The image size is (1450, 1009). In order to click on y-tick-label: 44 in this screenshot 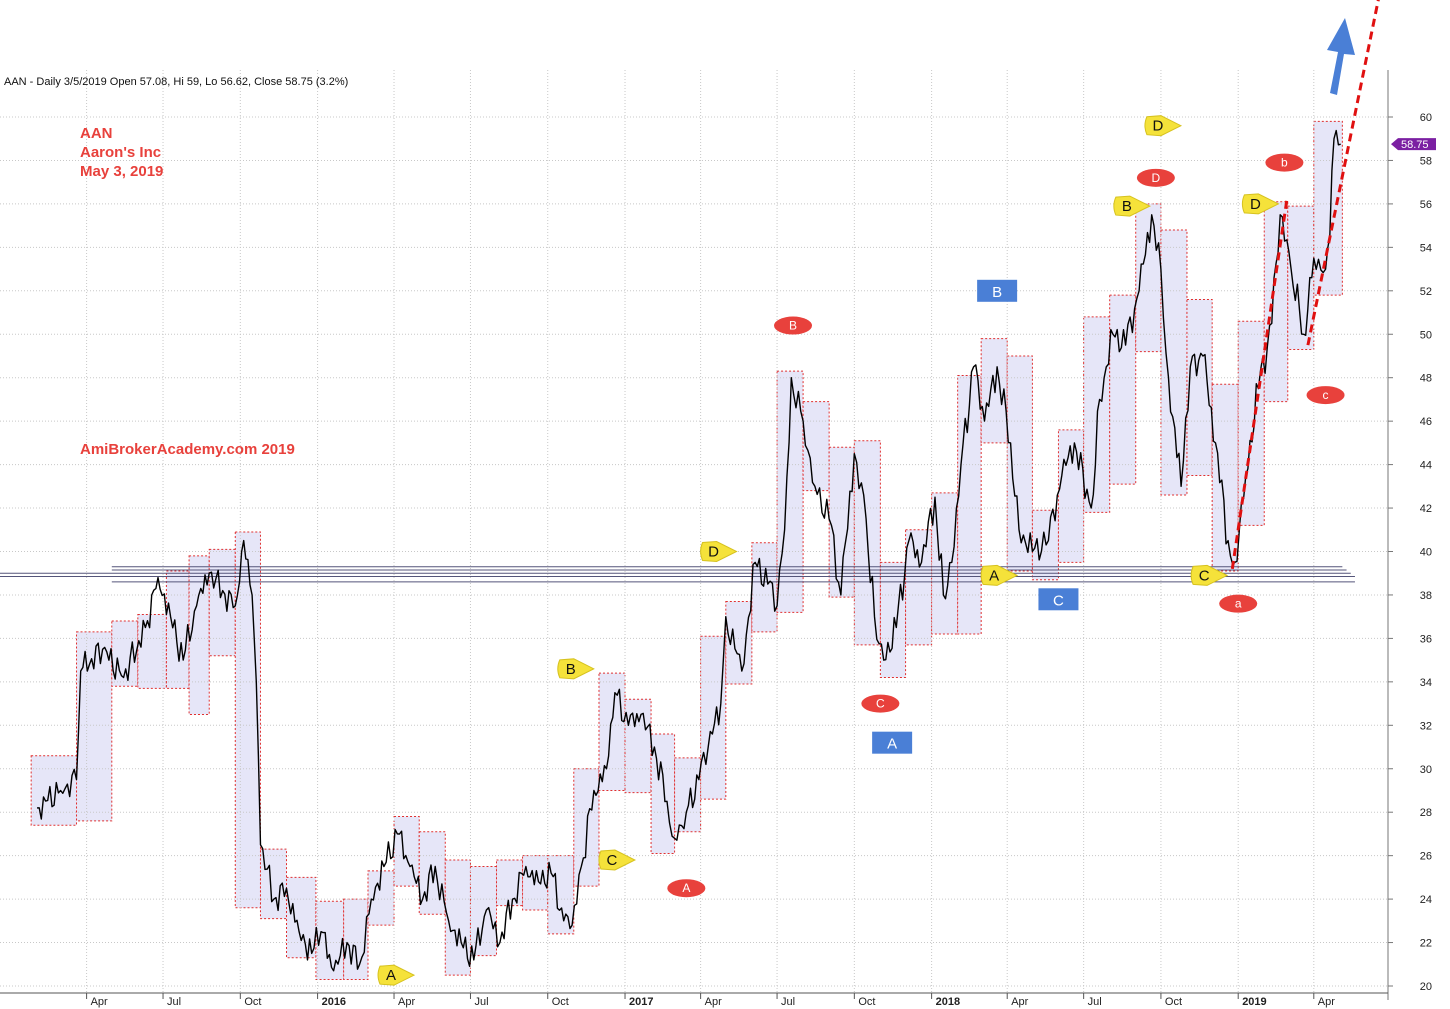, I will do `click(1426, 466)`.